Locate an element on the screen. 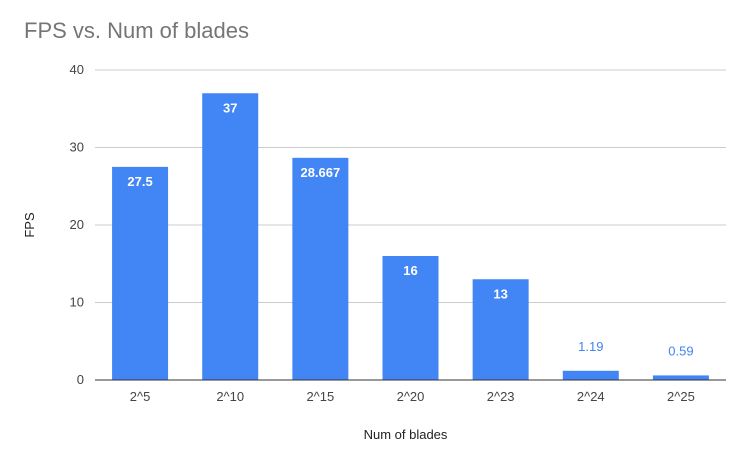 The height and width of the screenshot is (462, 749). data-label: 16 is located at coordinates (410, 270).